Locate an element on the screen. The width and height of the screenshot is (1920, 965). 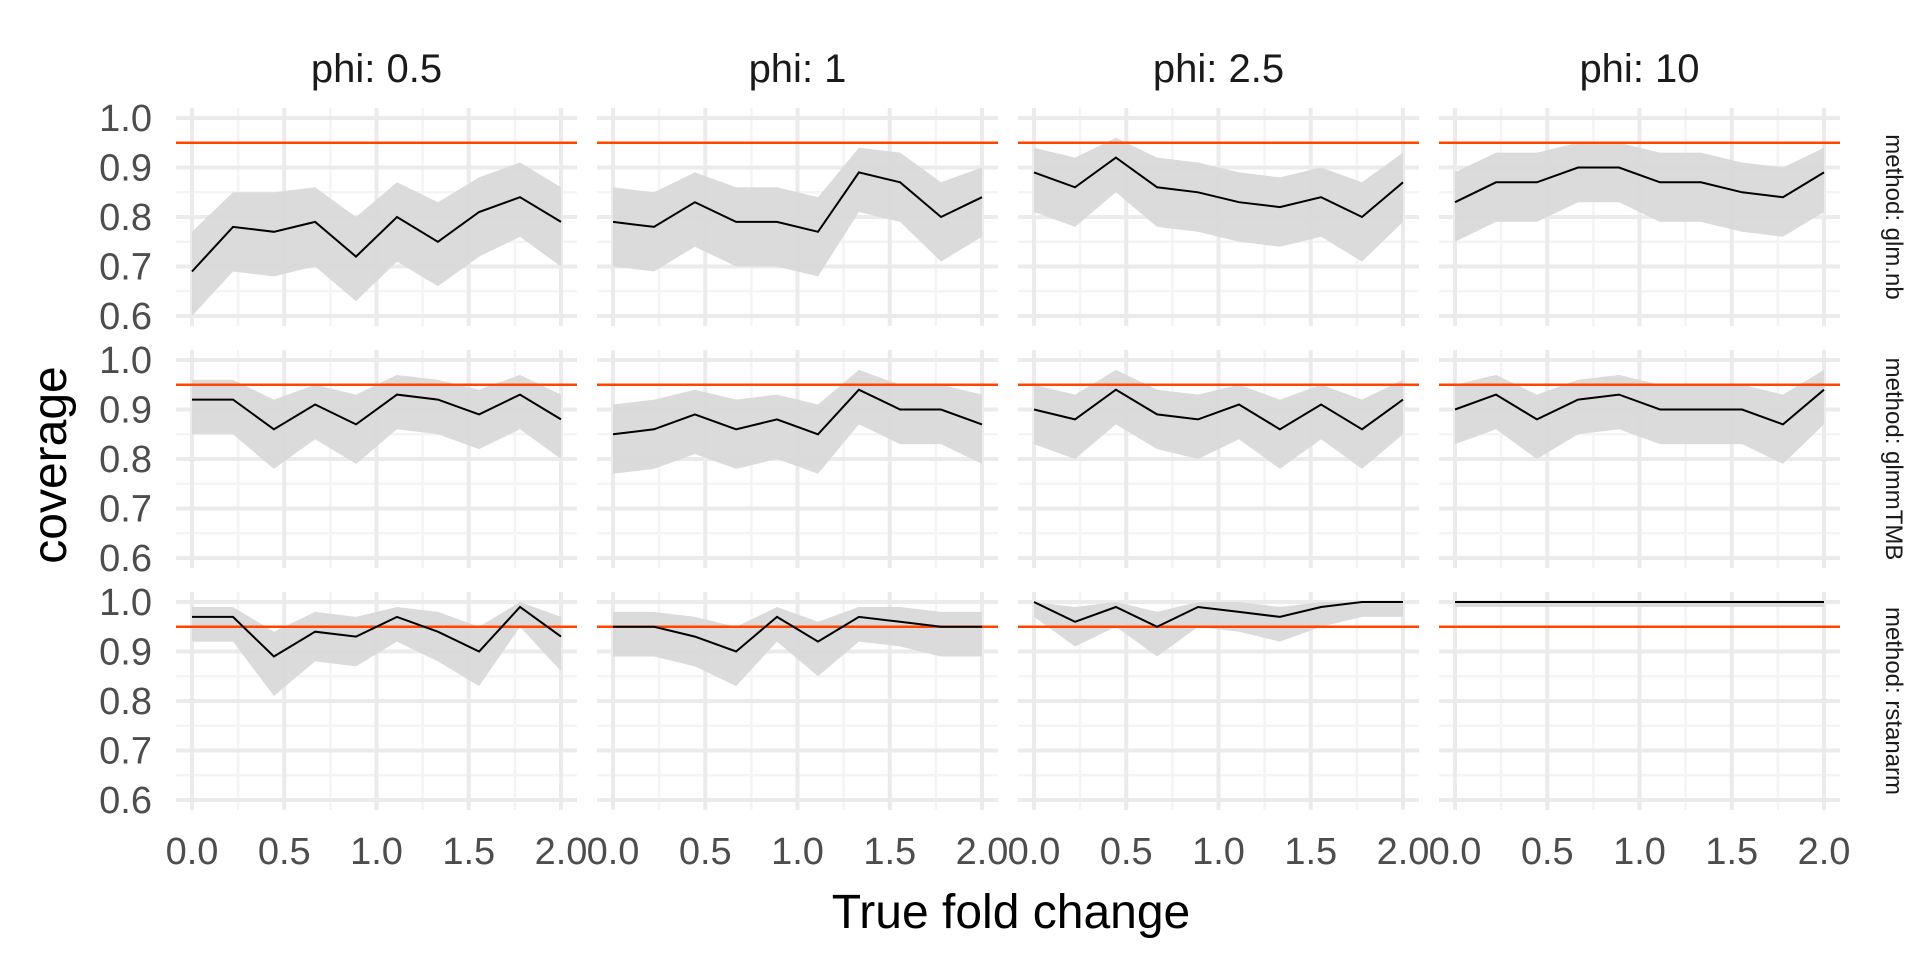
facet-column-label: phi: 2.5 is located at coordinates (1218, 69).